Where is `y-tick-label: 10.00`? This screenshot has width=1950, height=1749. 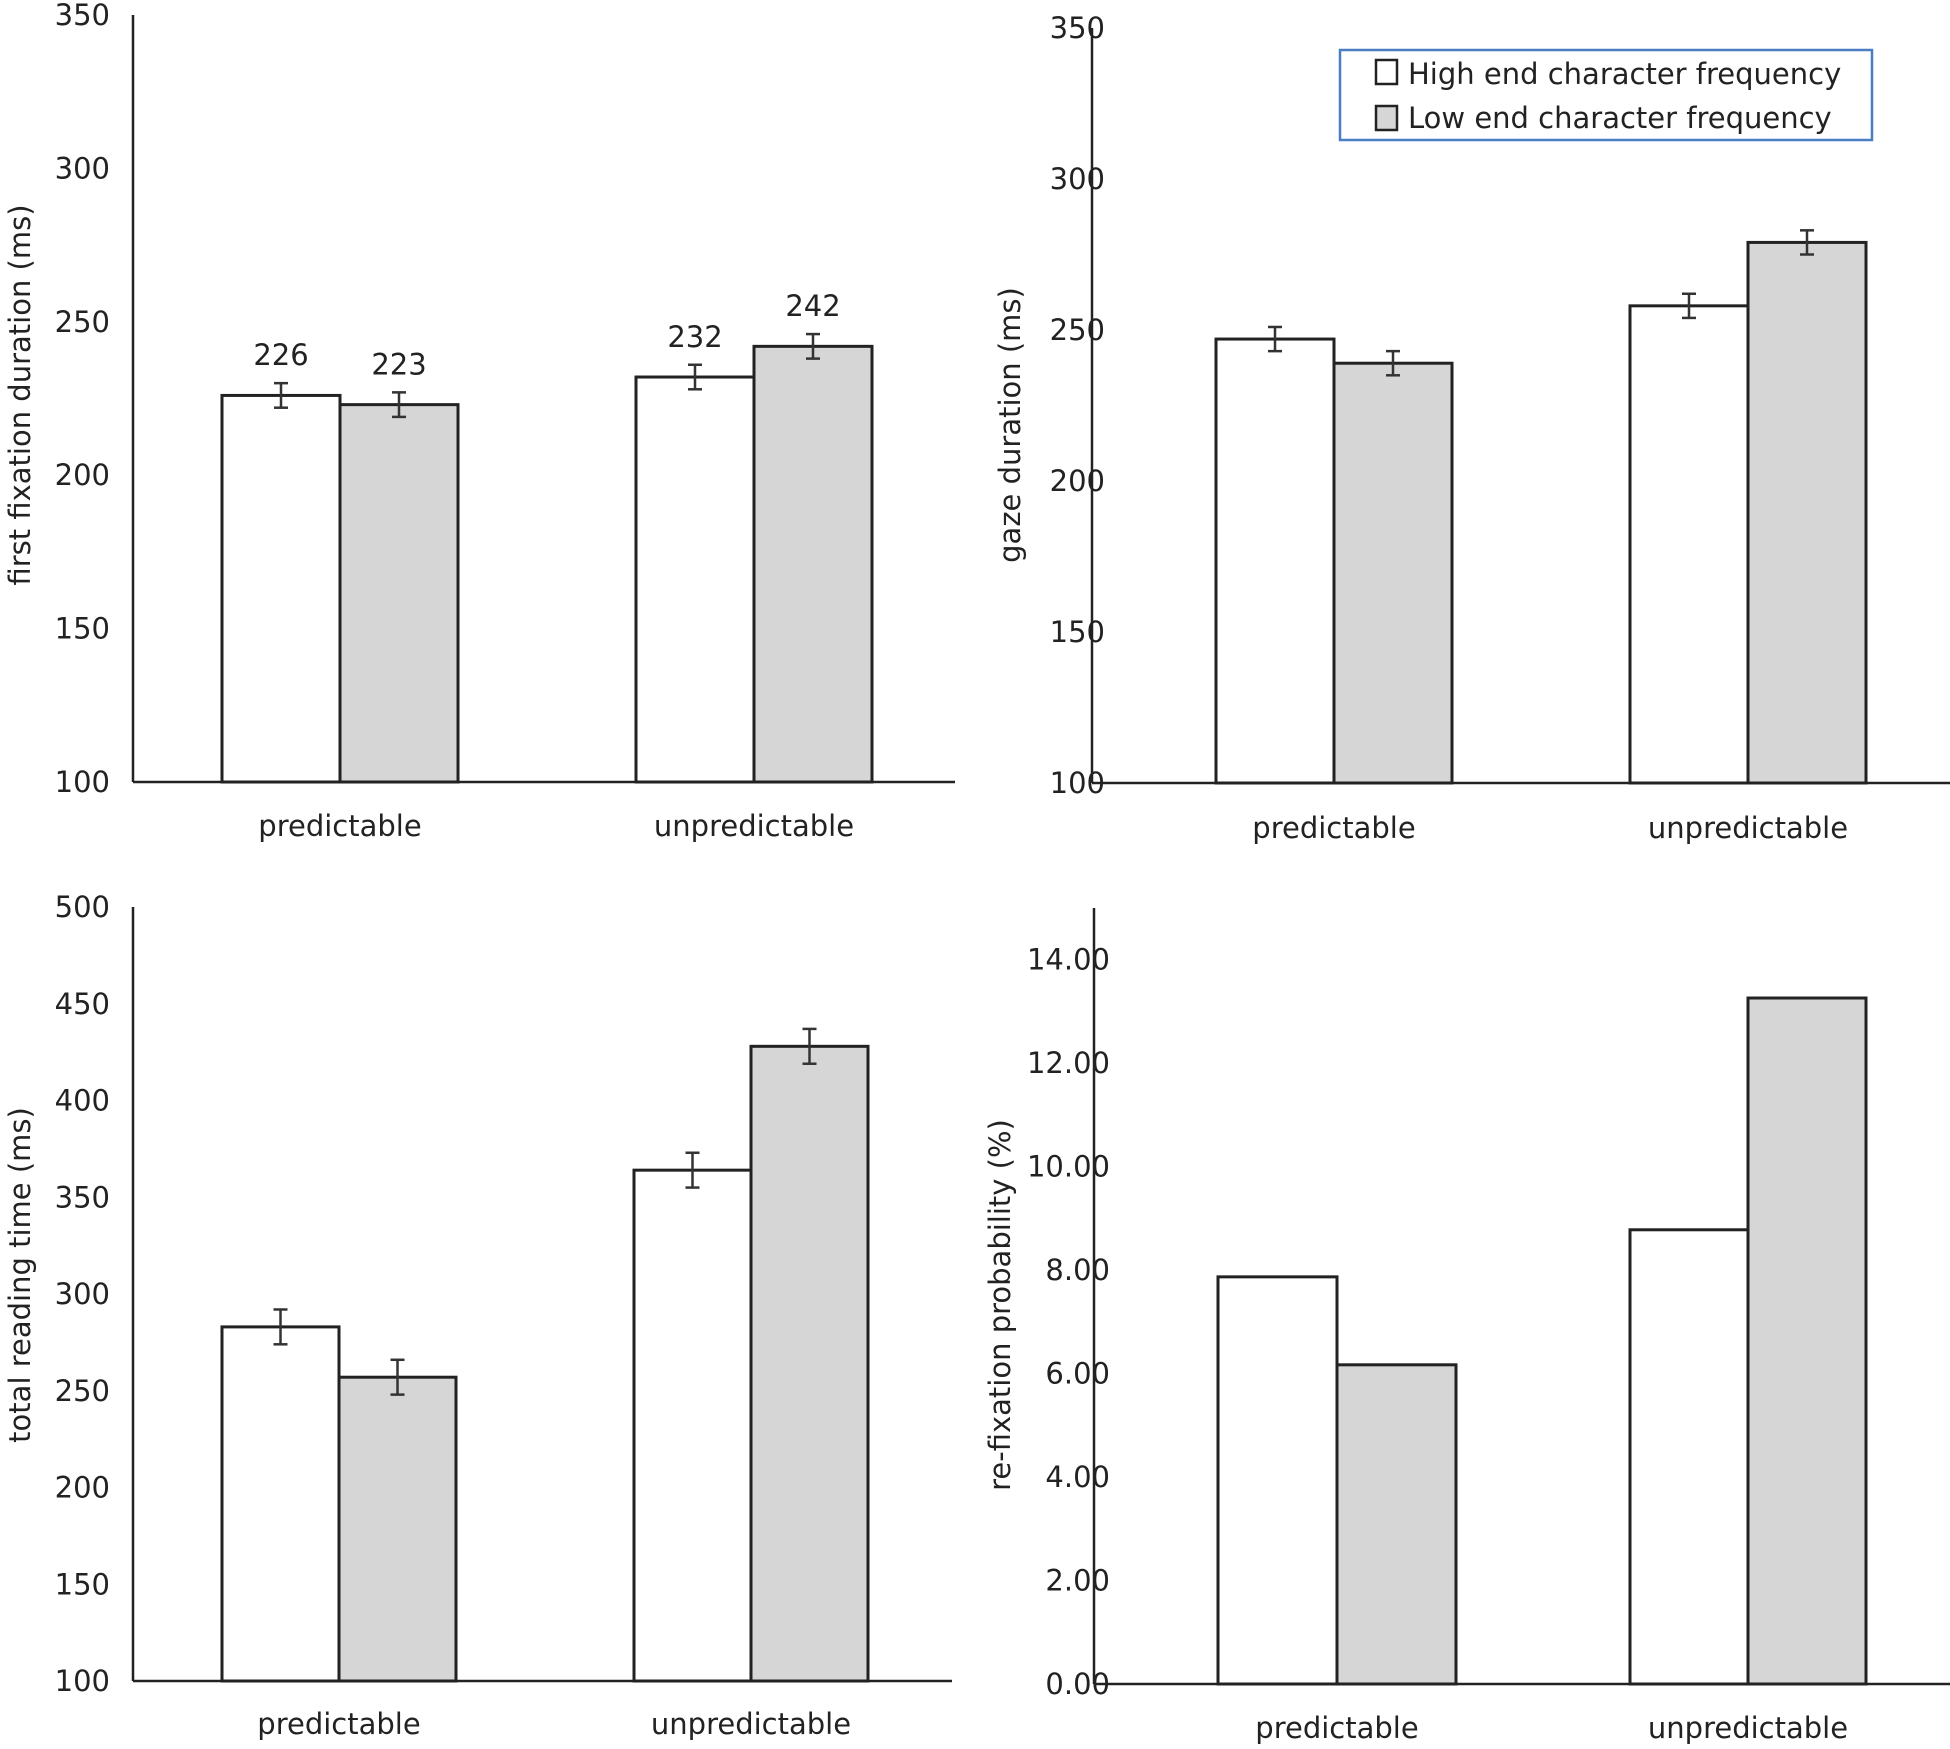 y-tick-label: 10.00 is located at coordinates (1068, 1167).